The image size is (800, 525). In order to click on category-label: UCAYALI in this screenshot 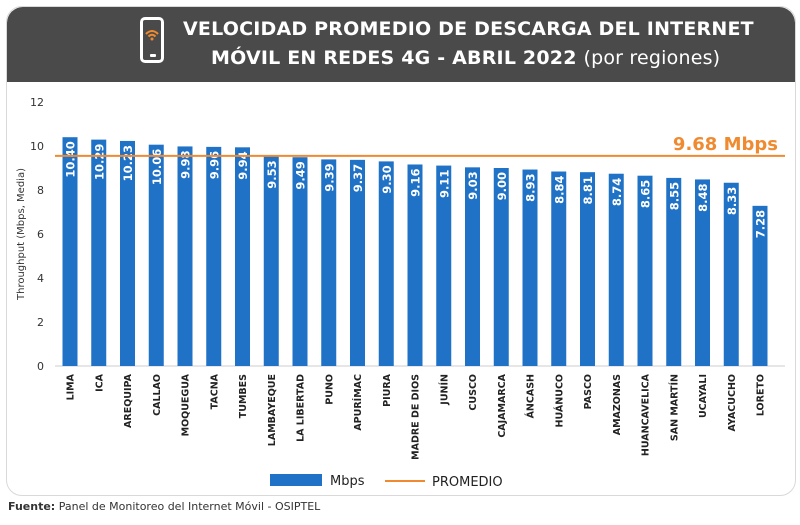, I will do `click(703, 396)`.